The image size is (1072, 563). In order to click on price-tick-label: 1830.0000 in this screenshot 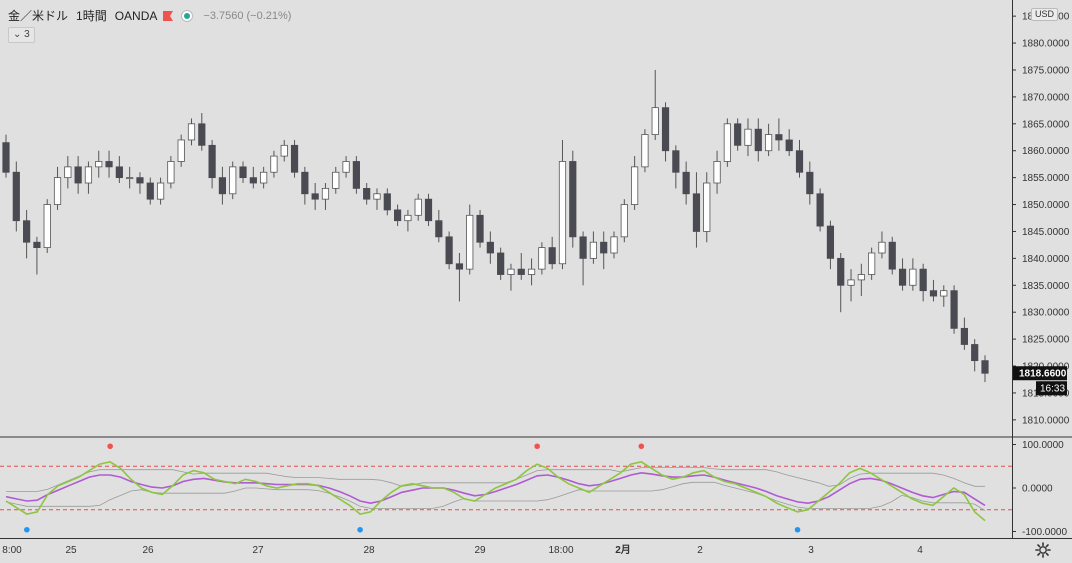, I will do `click(1046, 313)`.